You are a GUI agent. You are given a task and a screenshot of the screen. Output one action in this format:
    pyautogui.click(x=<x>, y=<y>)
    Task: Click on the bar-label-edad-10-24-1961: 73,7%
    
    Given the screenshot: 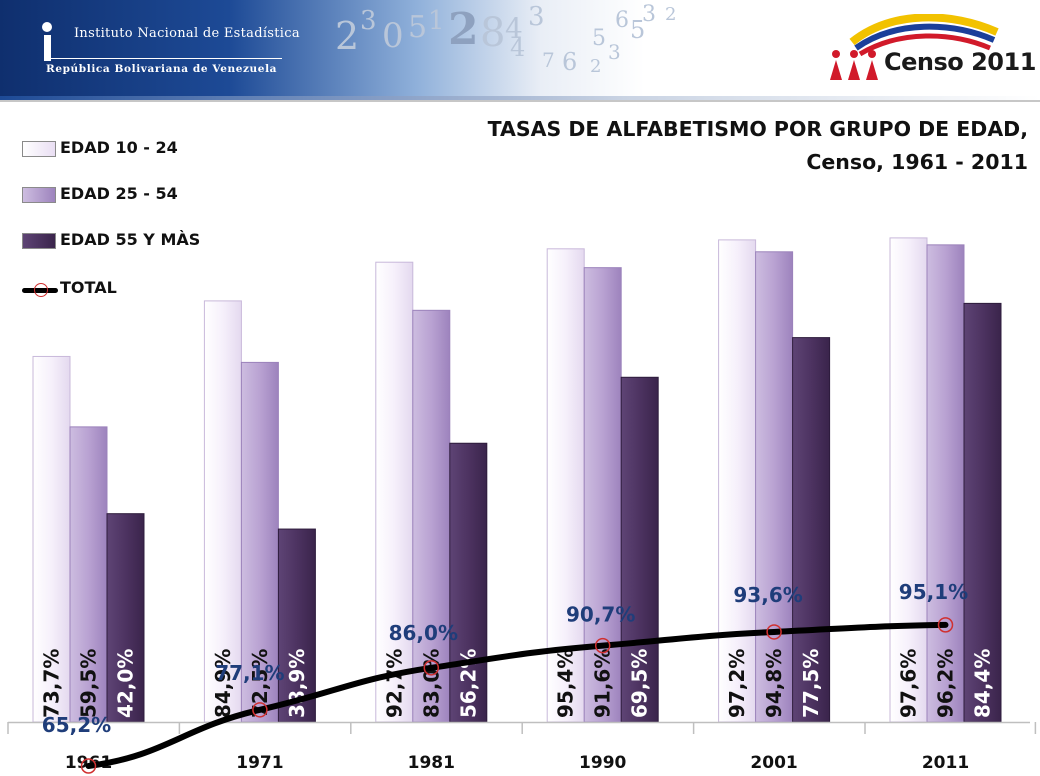 What is the action you would take?
    pyautogui.click(x=52, y=683)
    